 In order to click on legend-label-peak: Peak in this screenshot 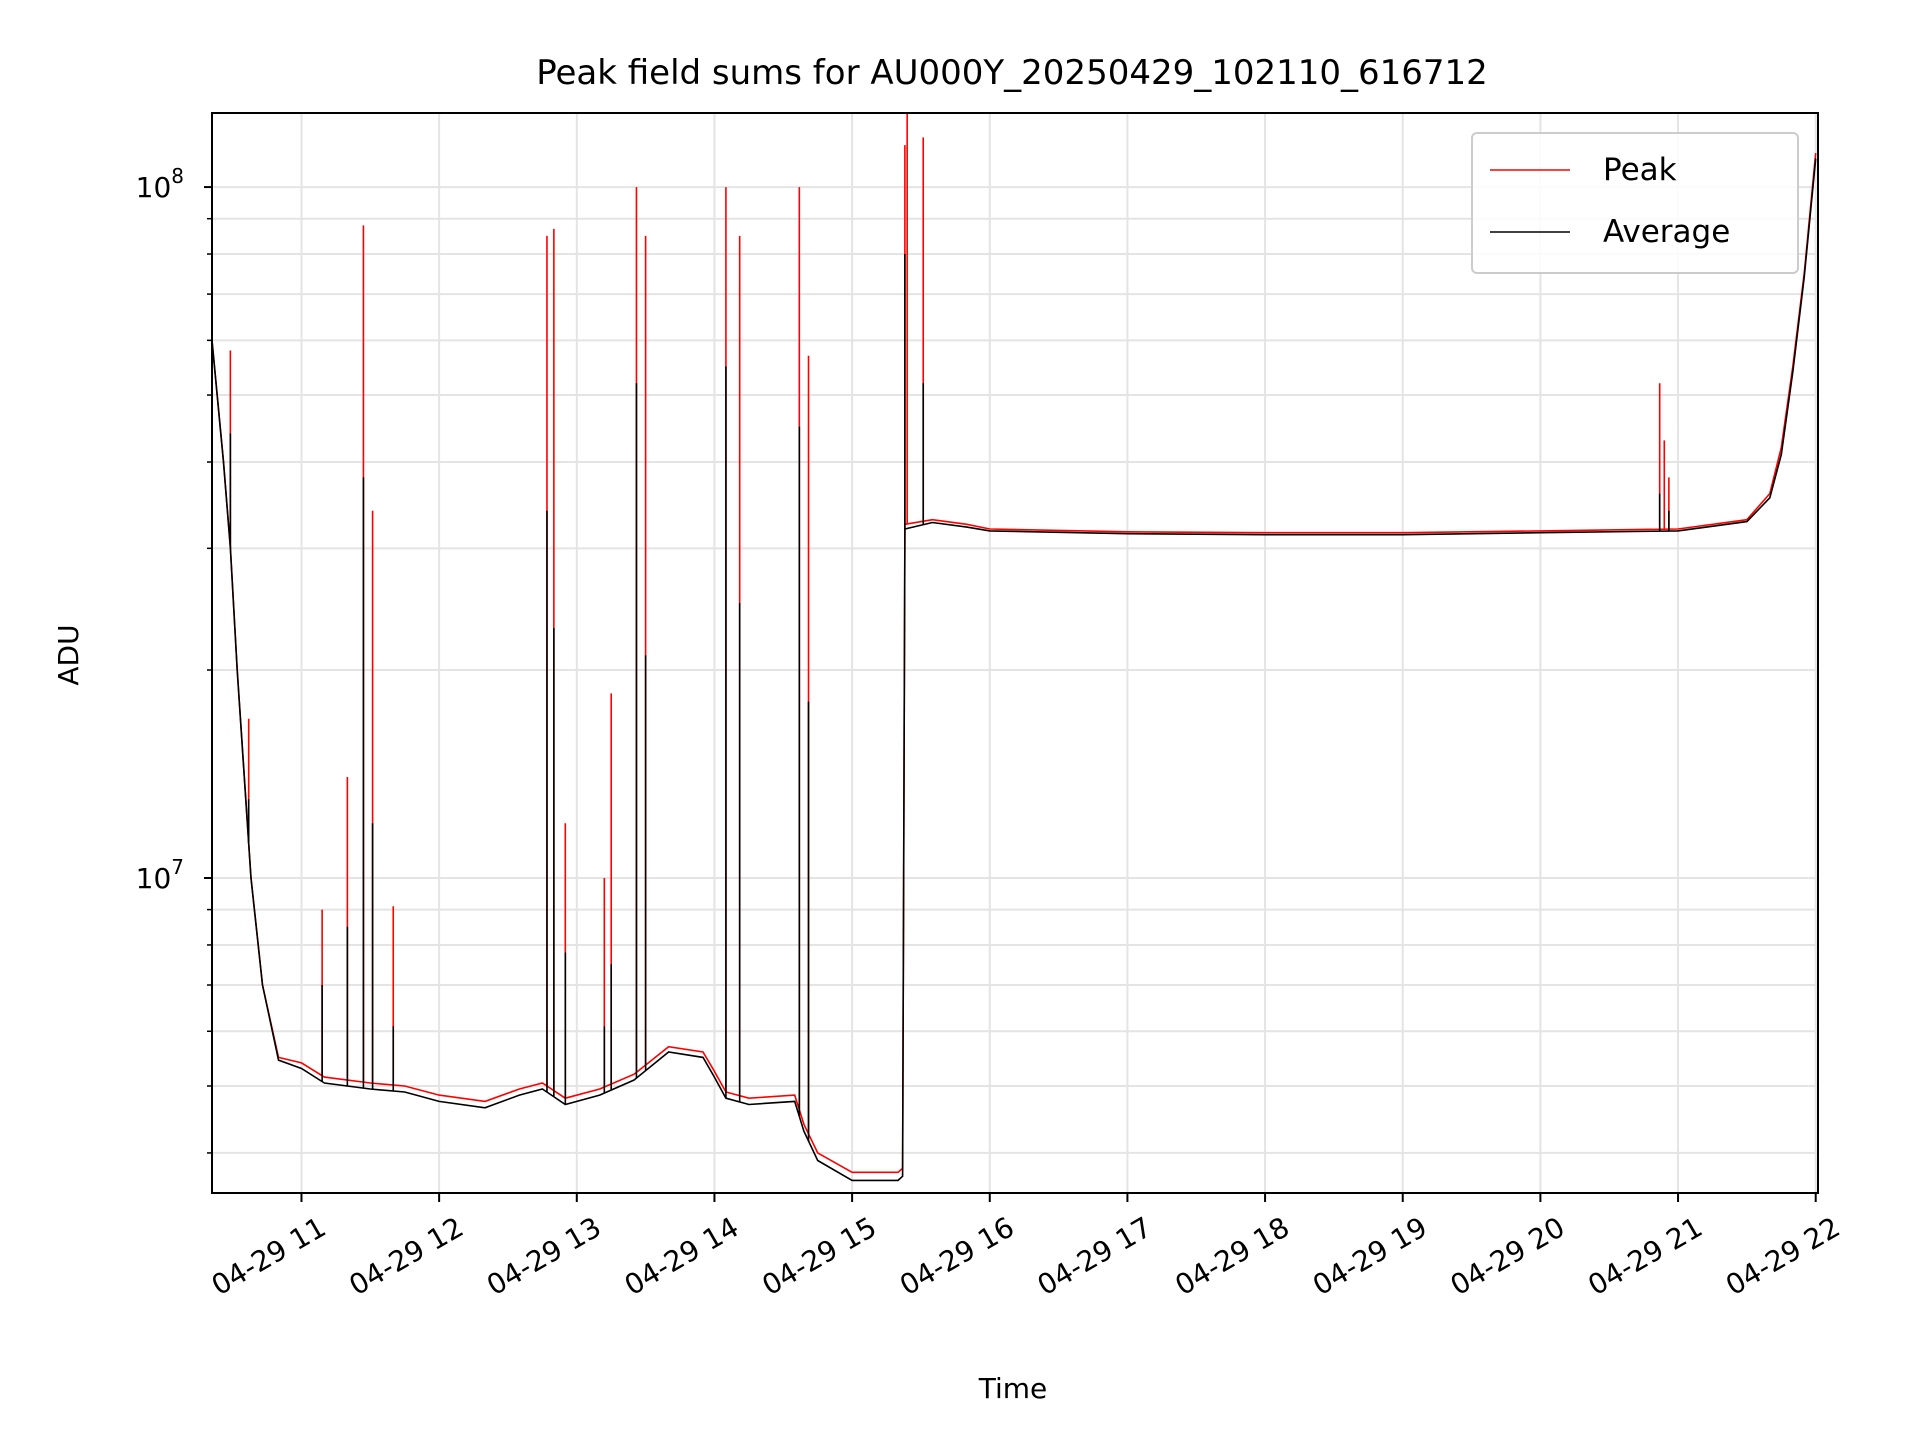, I will do `click(1640, 170)`.